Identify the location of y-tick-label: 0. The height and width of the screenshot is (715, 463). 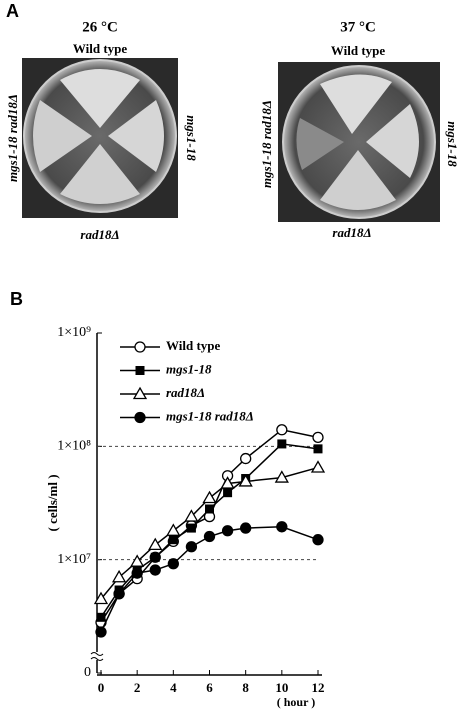
(87, 672).